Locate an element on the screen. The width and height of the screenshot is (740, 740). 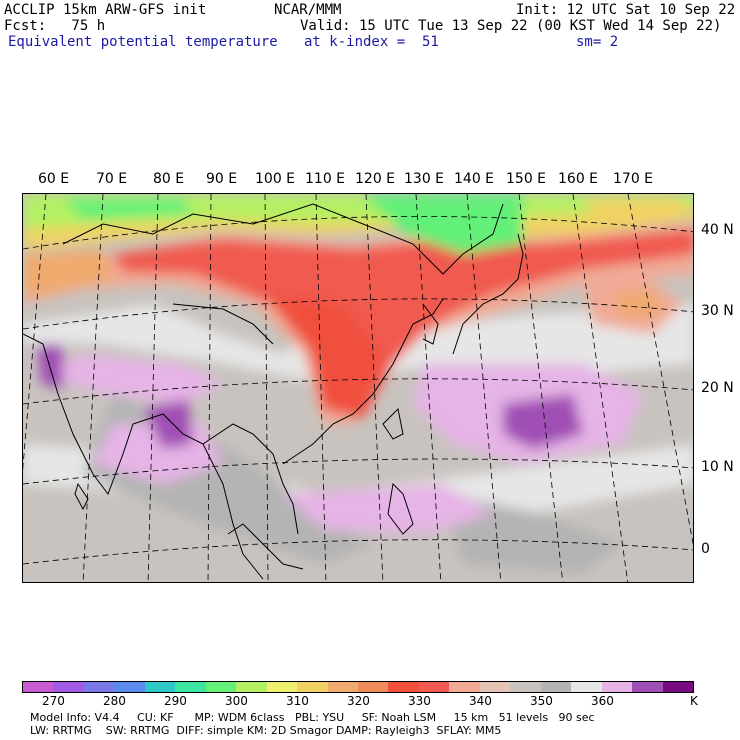
colorbar-tick-label: 290 is located at coordinates (175, 701).